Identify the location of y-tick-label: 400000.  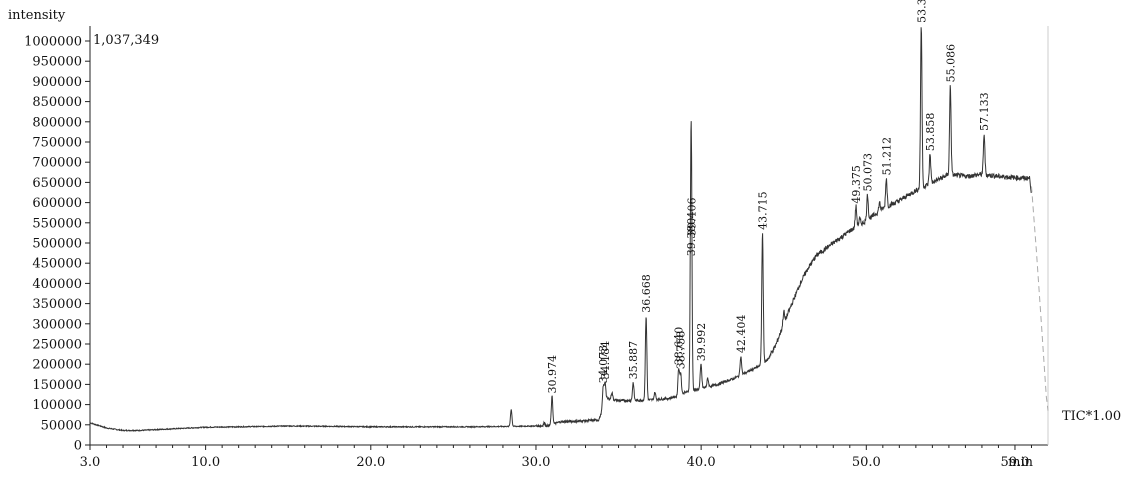
(57, 284).